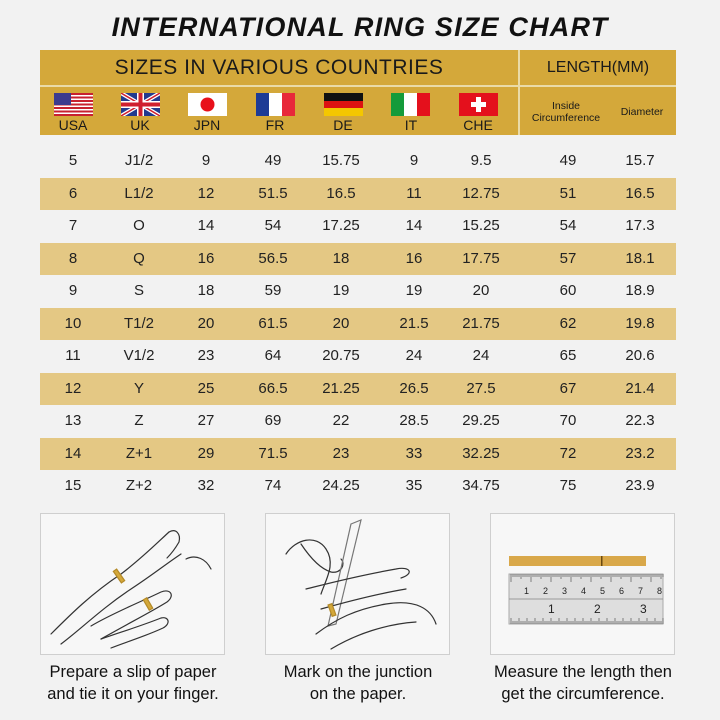 The width and height of the screenshot is (720, 720). I want to click on cell-it: 11, so click(414, 193).